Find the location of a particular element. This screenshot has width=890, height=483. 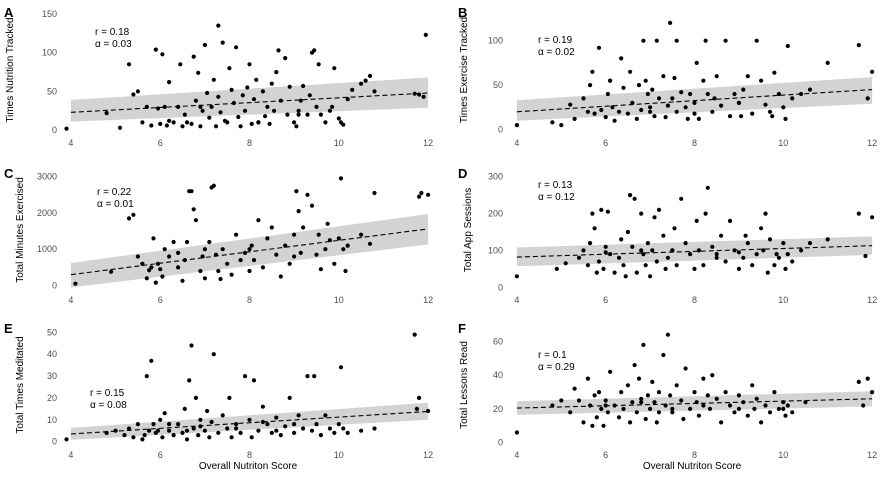

panel-f-alpha-label: α = 0.29 is located at coordinates (556, 367).